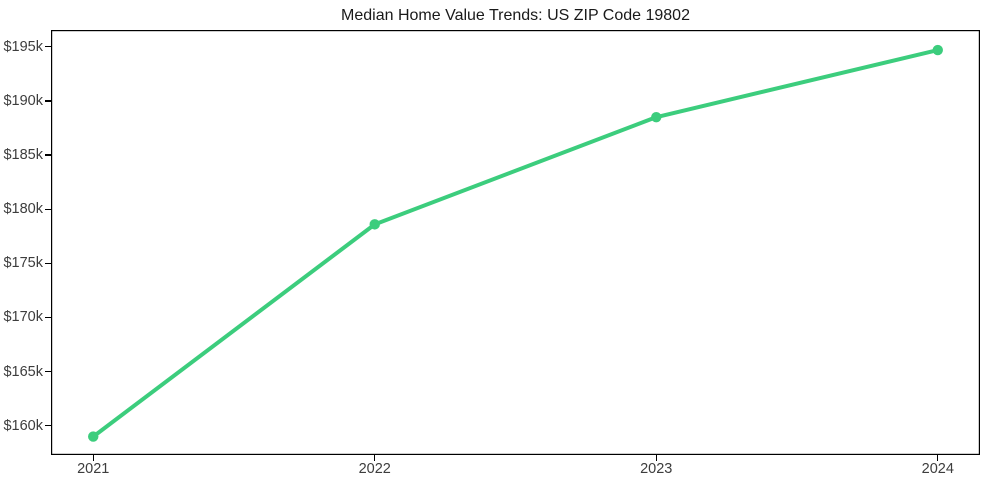 The image size is (990, 490). What do you see at coordinates (23, 100) in the screenshot?
I see `y-tick-label: $190k` at bounding box center [23, 100].